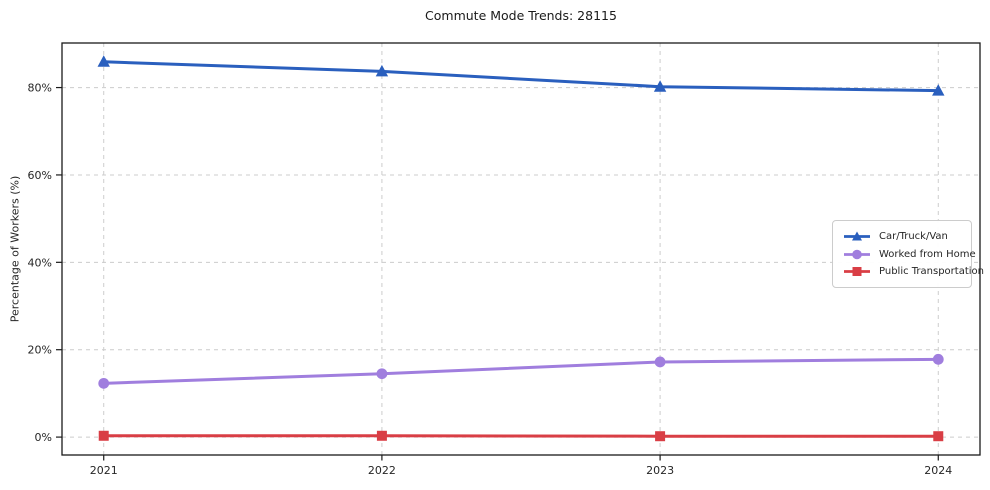 This screenshot has width=990, height=490. I want to click on y-tick-label: 40%, so click(40, 262).